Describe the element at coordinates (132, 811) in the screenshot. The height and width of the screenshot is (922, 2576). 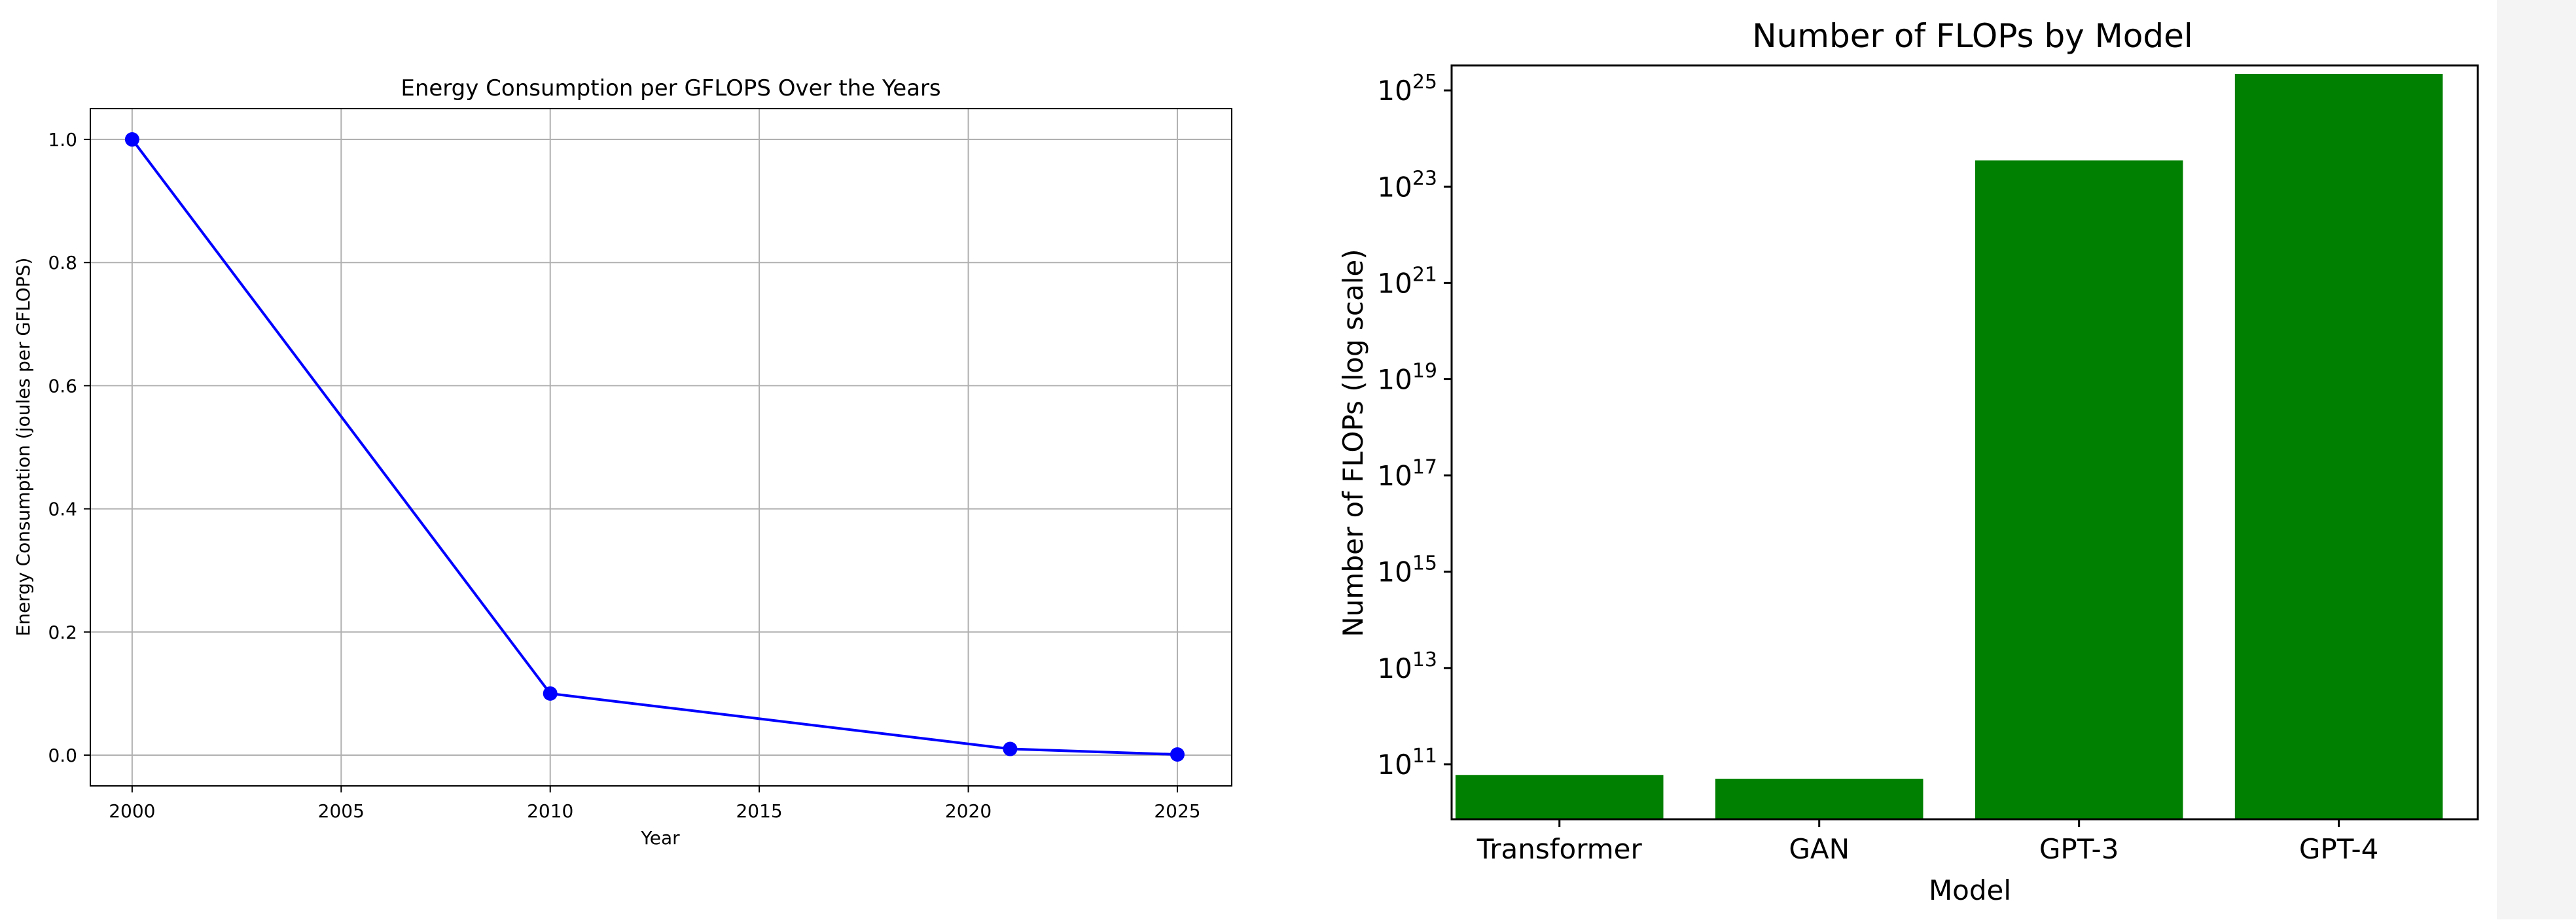
I see `x-tick-label: 2000` at that location.